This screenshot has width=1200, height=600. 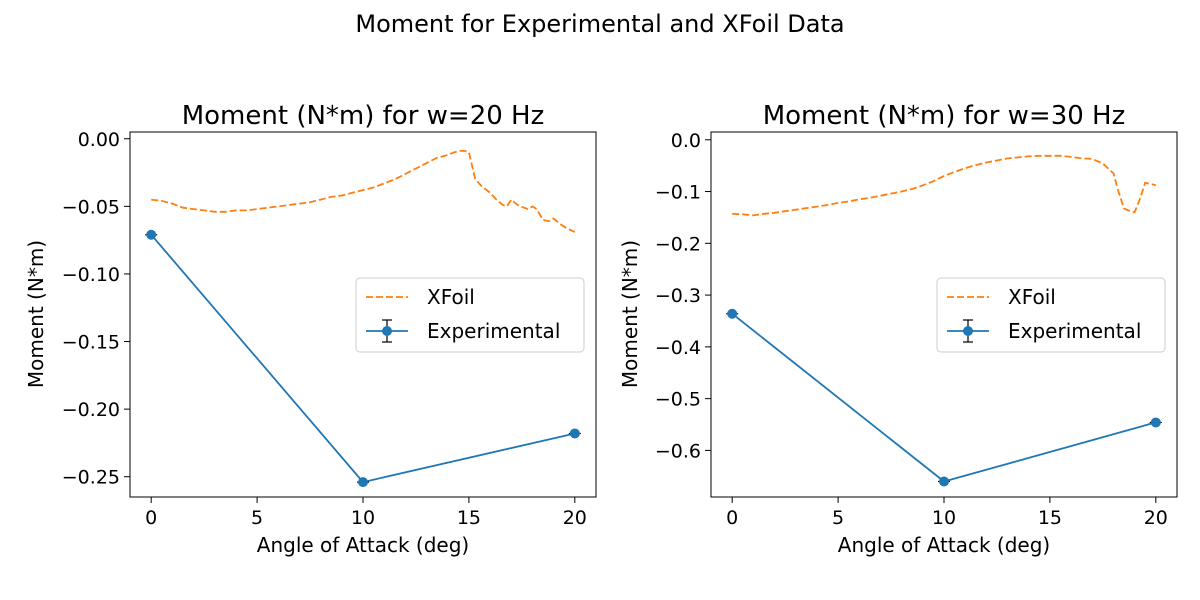 I want to click on subplot-w20-title: Moment (N*m) for w=20 Hz, so click(x=363, y=116).